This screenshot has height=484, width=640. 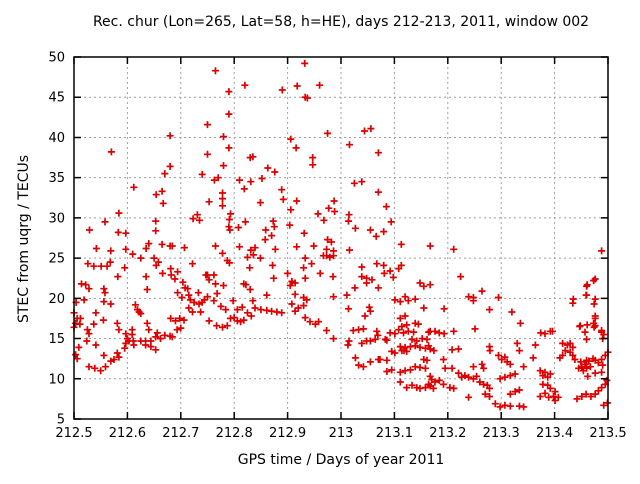 I want to click on y-tick-label: 20, so click(x=56, y=299).